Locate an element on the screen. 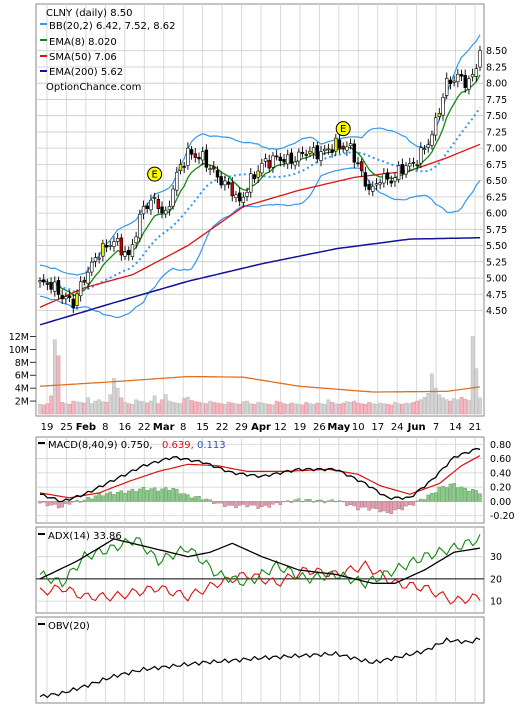 This screenshot has height=710, width=526. macd-signal-value: 0.639, is located at coordinates (178, 445).